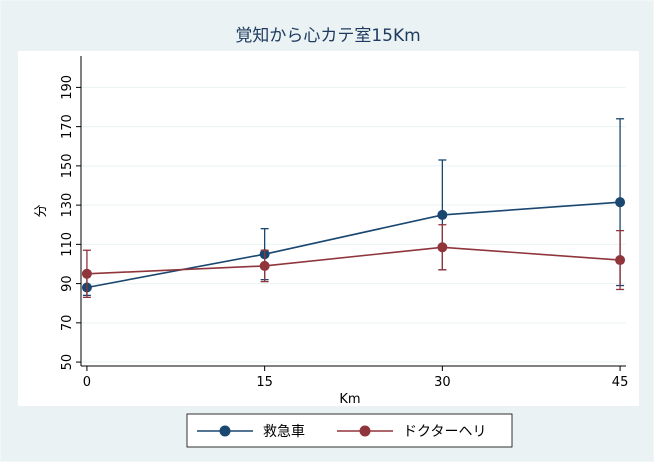 The height and width of the screenshot is (463, 654). What do you see at coordinates (284, 431) in the screenshot?
I see `legend-label-series-1: 救急車` at bounding box center [284, 431].